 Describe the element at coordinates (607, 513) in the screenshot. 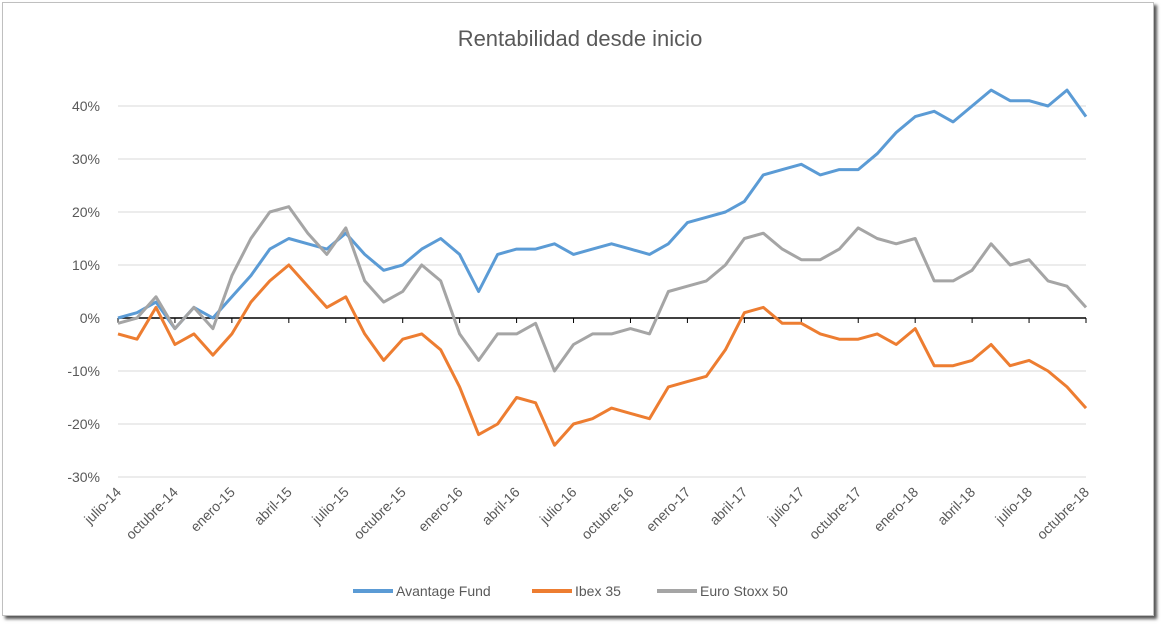

I see `x-tick-label: octubre-16` at that location.